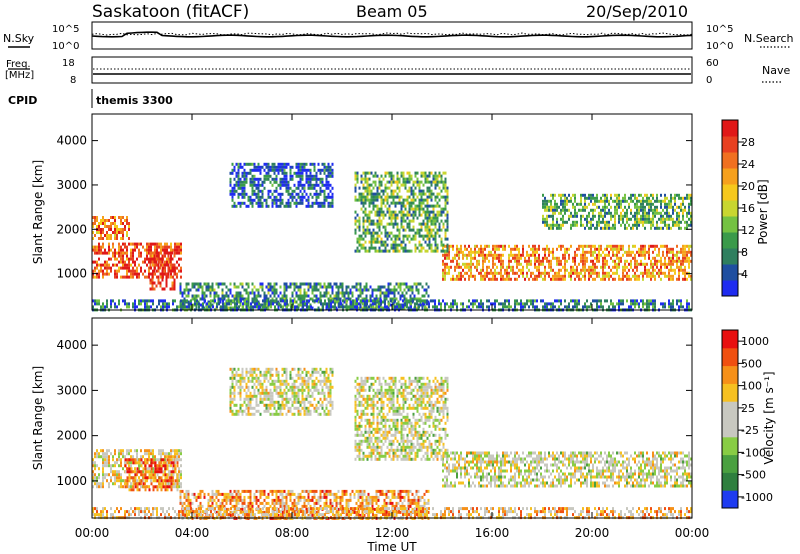  Describe the element at coordinates (730, 272) in the screenshot. I see `colorbar-segment` at that location.